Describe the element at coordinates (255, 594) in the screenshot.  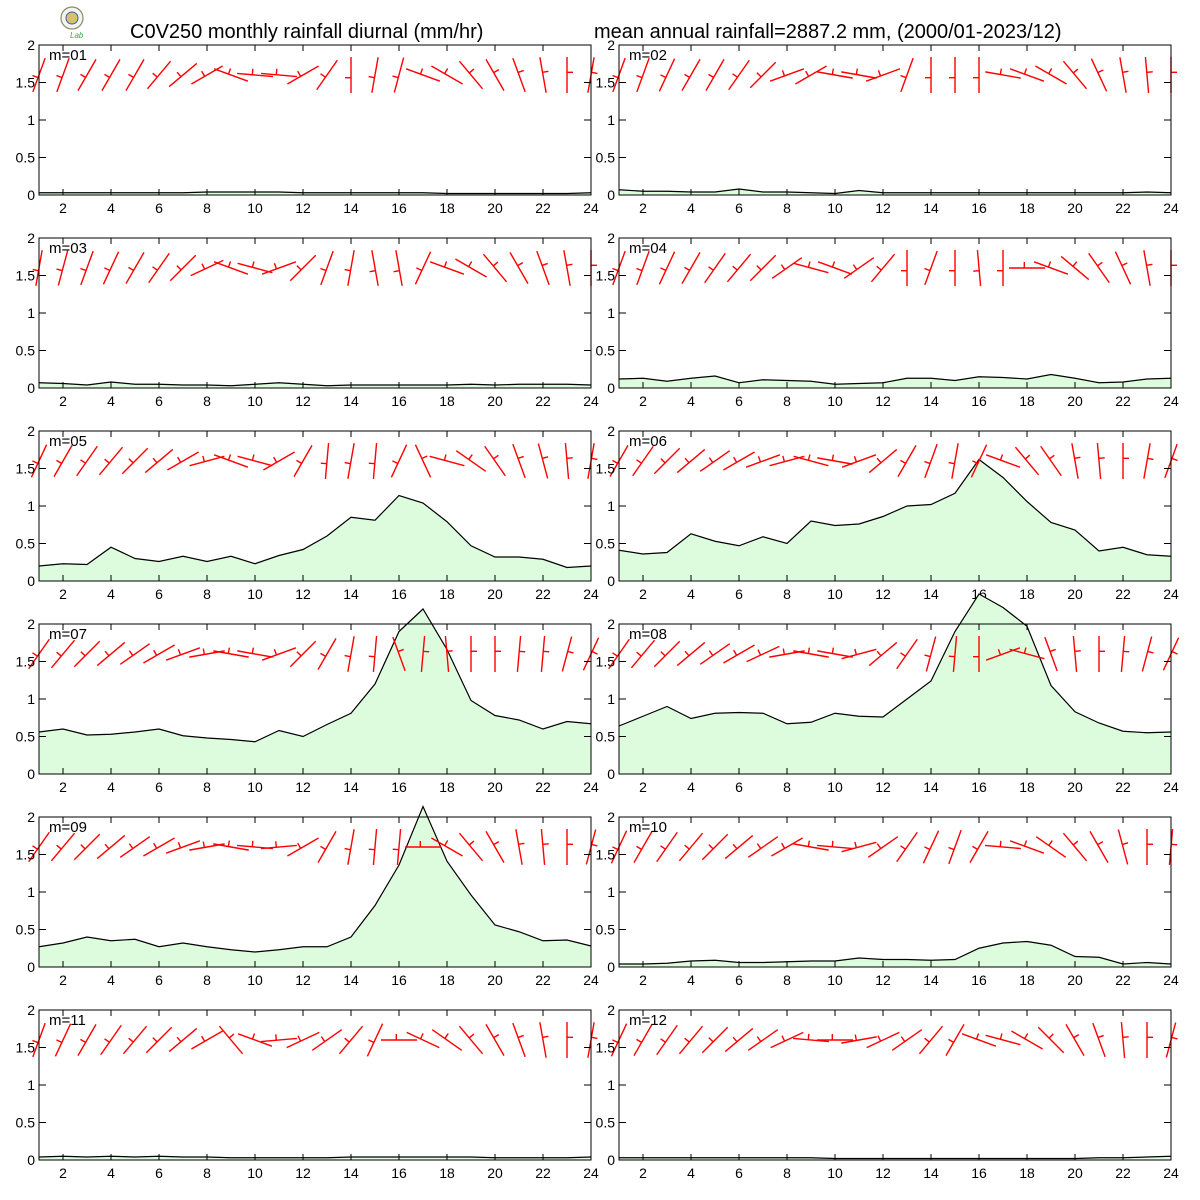
I see `x-tick-label: 10` at that location.